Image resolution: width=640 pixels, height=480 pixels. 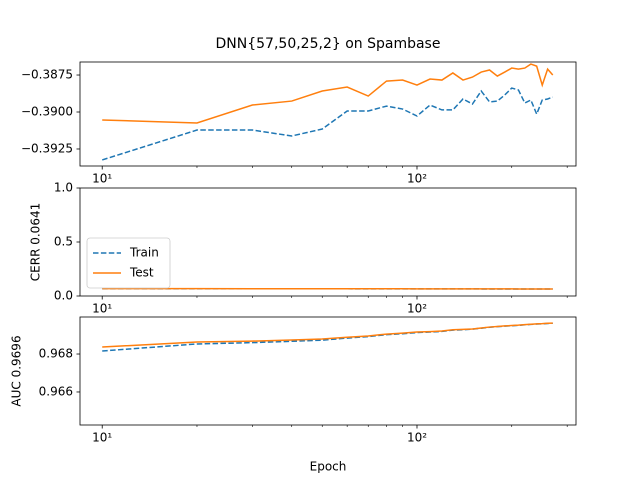 I want to click on y-tick-label: 0.966, so click(x=56, y=391).